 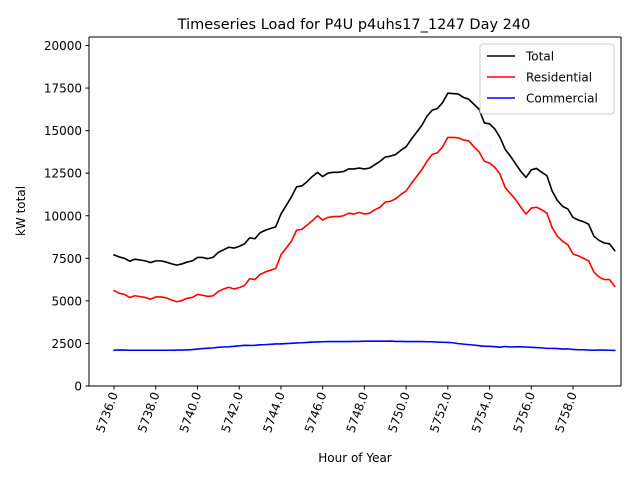 What do you see at coordinates (78, 387) in the screenshot?
I see `y-tick-label: 0` at bounding box center [78, 387].